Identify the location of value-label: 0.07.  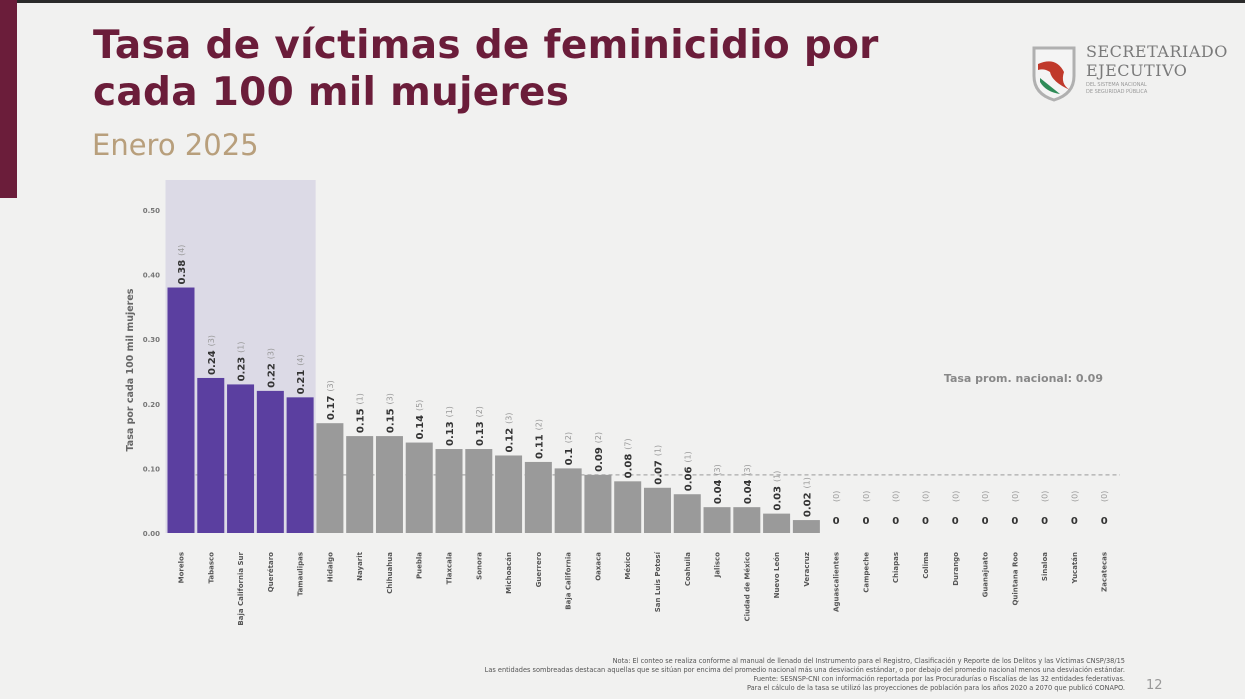
(658, 472).